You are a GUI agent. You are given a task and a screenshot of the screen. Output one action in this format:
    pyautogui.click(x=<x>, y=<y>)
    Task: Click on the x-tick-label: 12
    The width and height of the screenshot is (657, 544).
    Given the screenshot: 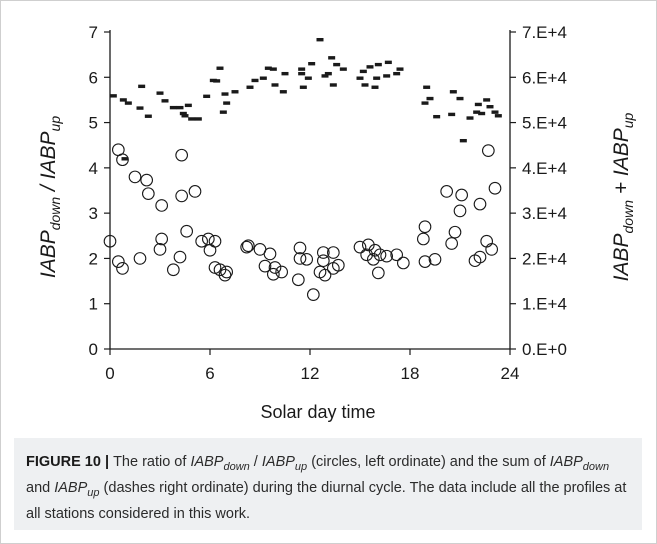 What is the action you would take?
    pyautogui.click(x=310, y=373)
    